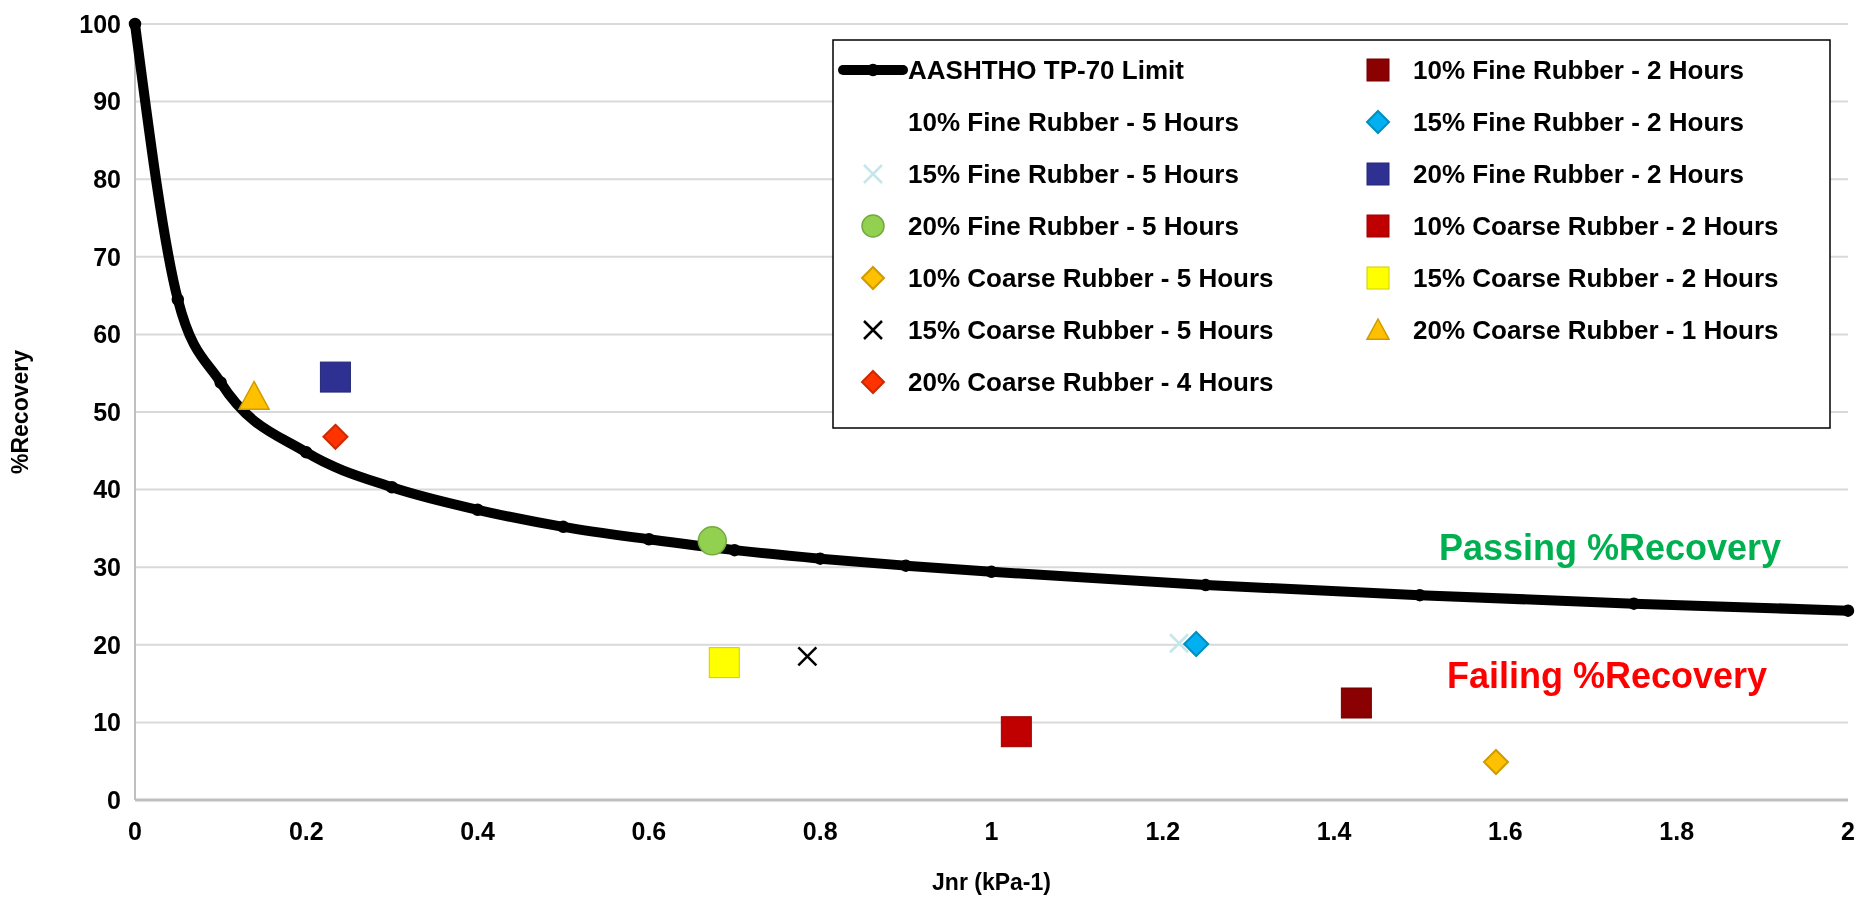 Image resolution: width=1873 pixels, height=911 pixels. What do you see at coordinates (1596, 278) in the screenshot?
I see `legend-label: 15% Coarse Rubber - 2 Hours` at bounding box center [1596, 278].